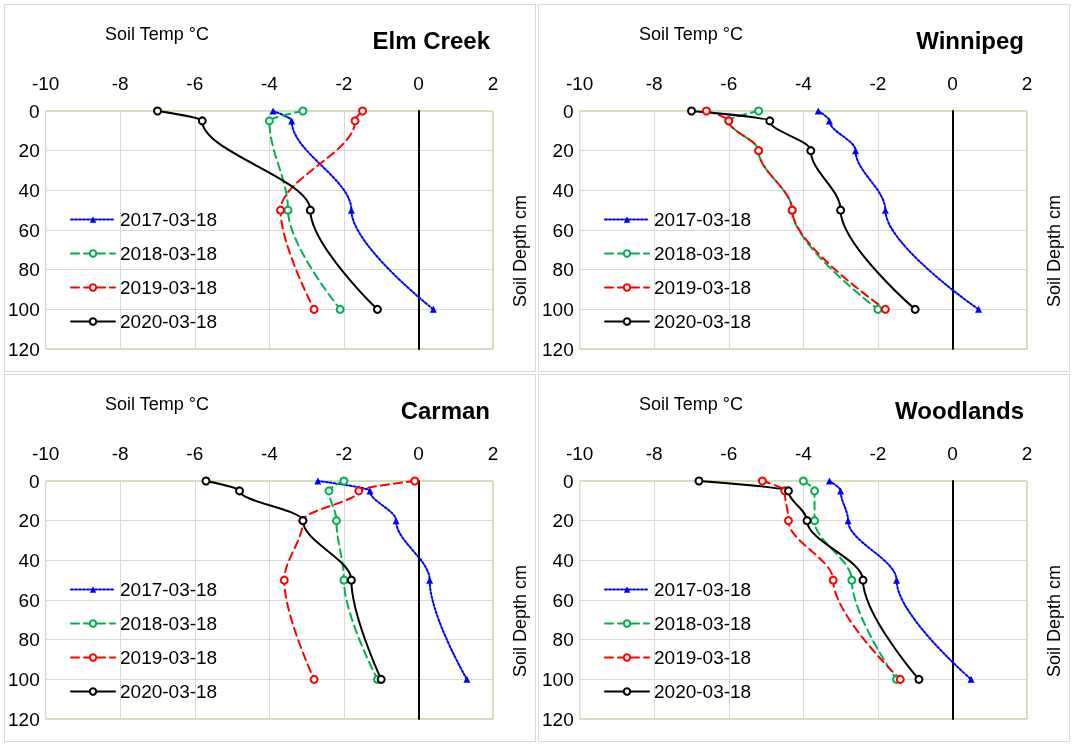  I want to click on chart-title: Woodlands, so click(960, 410).